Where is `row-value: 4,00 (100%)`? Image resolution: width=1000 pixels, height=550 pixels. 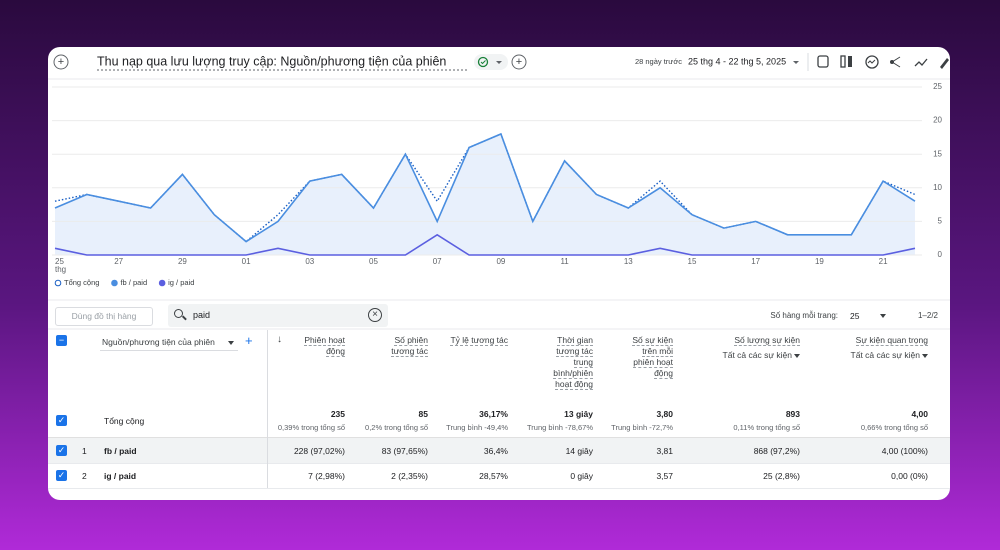 row-value: 4,00 (100%) is located at coordinates (904, 451).